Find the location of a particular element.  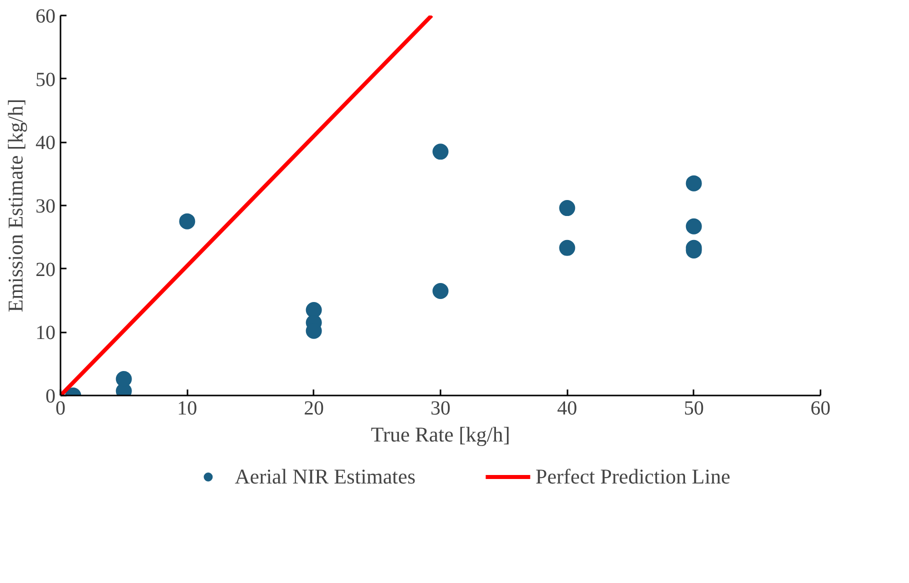

x-tick-label: 60 is located at coordinates (820, 409).